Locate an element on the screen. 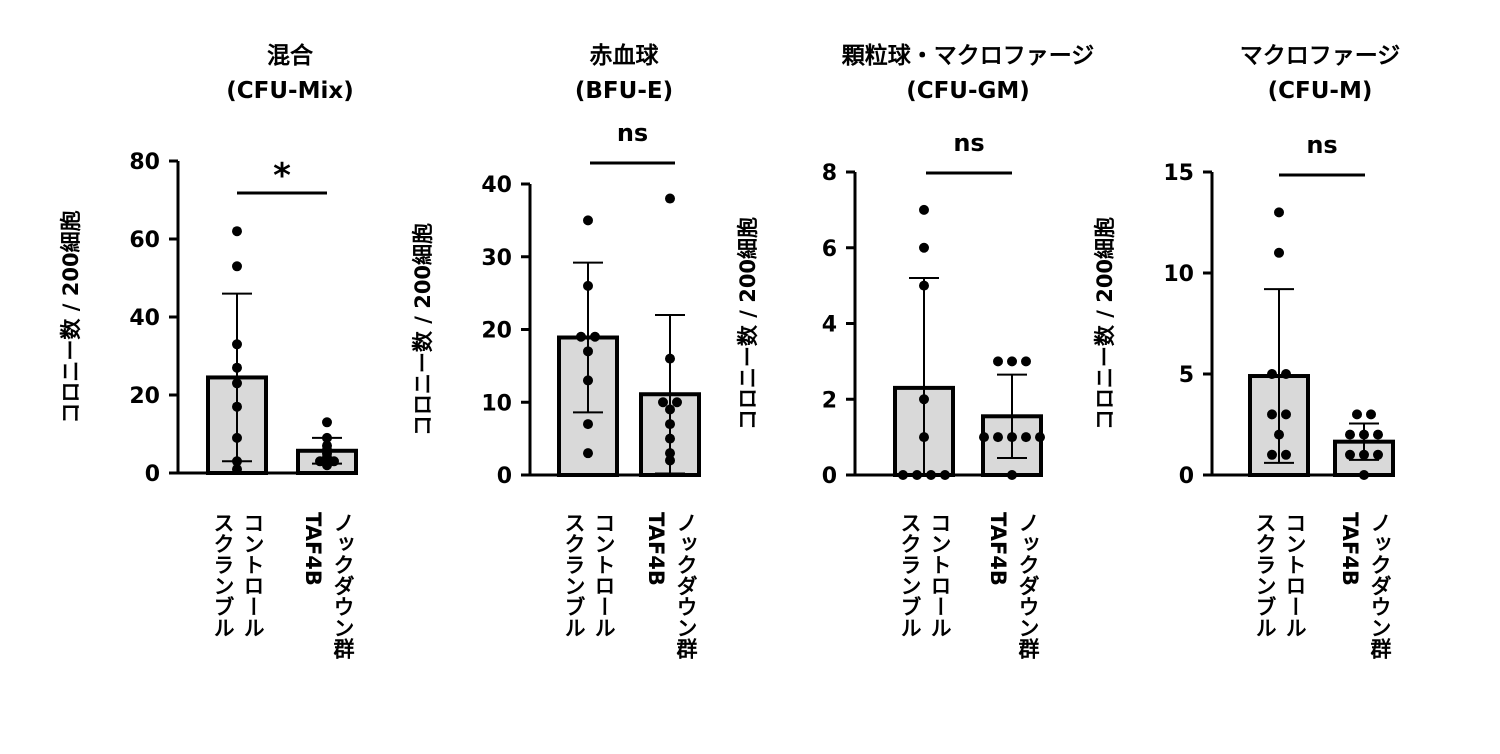  chart-title-line: (CFU-GM) is located at coordinates (968, 91).